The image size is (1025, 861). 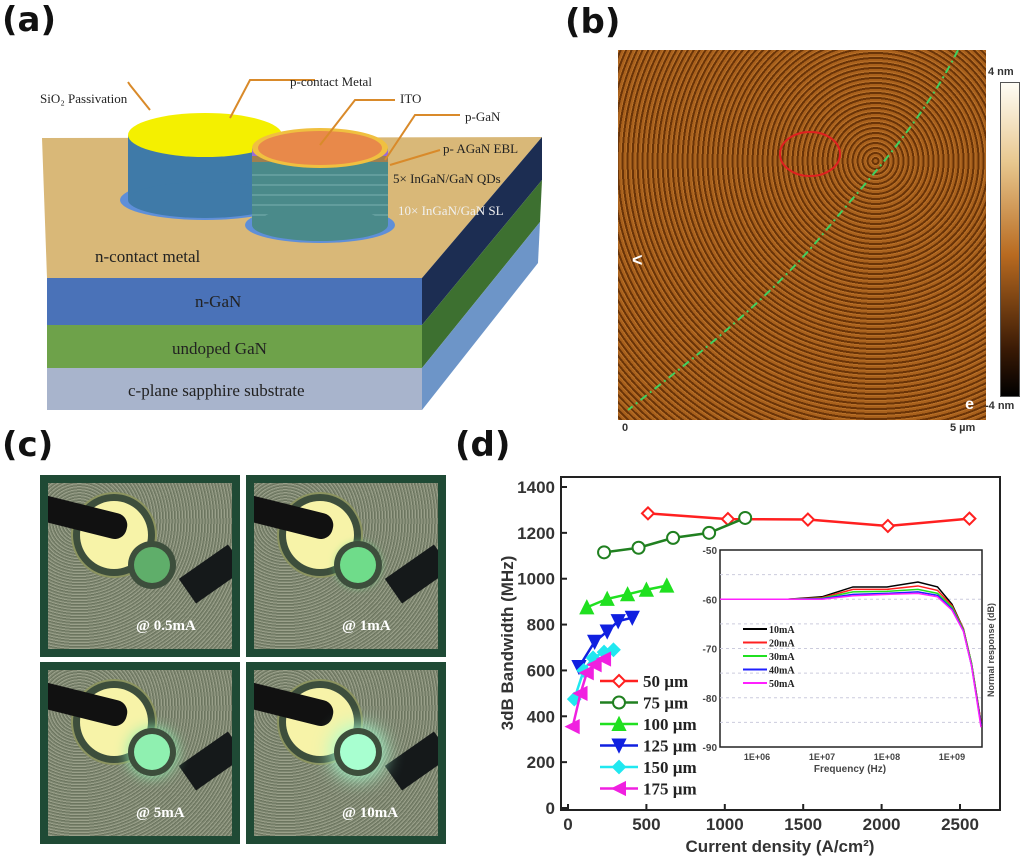 I want to click on legend-label: 100 µm, so click(x=670, y=724).